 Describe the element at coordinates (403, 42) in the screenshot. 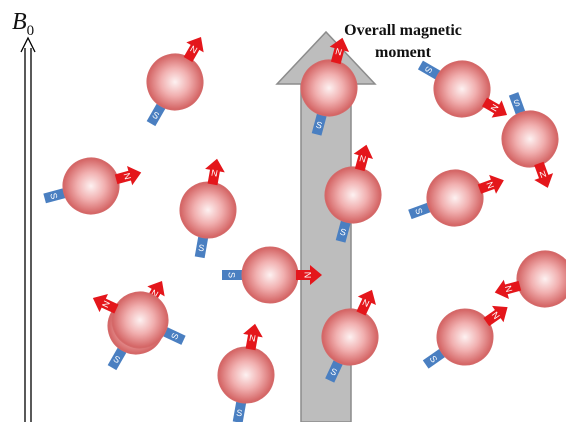

I see `overall-moment-label: Overall magnetic moment` at that location.